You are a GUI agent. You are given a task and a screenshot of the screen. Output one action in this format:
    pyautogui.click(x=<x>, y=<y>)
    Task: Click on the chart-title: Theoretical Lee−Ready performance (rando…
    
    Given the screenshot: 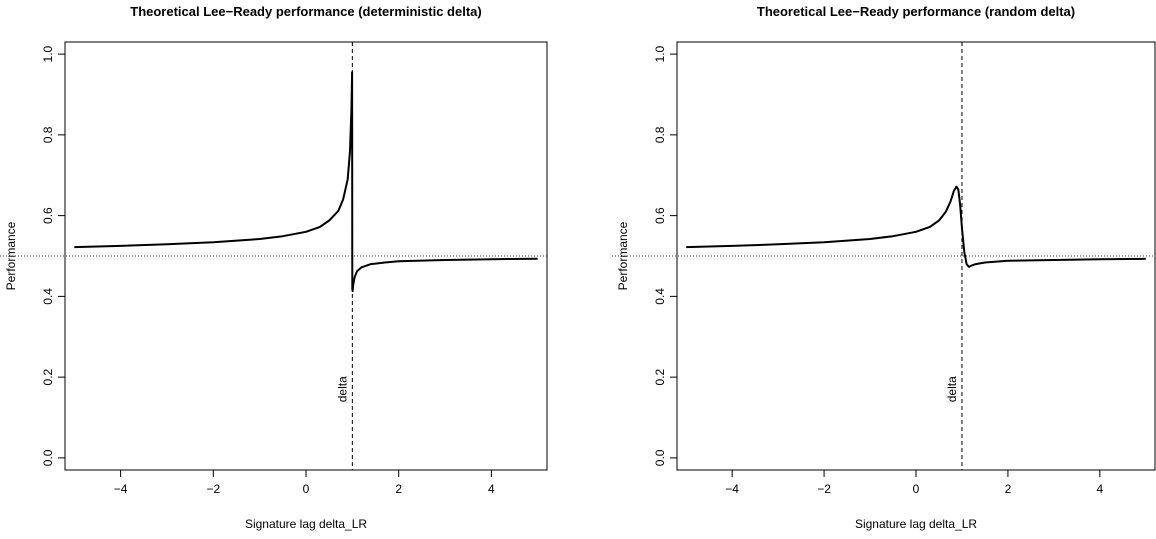 What is the action you would take?
    pyautogui.click(x=916, y=11)
    